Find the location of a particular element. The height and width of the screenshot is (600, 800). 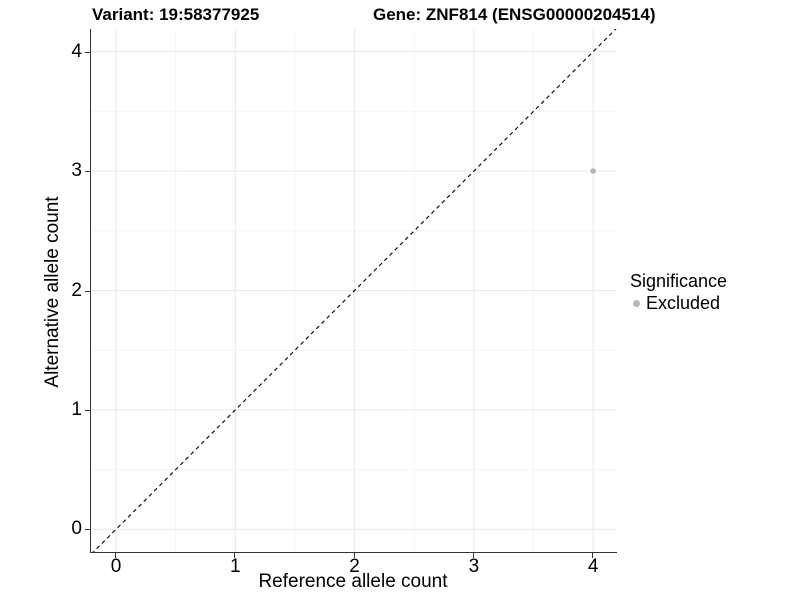

x-tick-label: 4 is located at coordinates (593, 566).